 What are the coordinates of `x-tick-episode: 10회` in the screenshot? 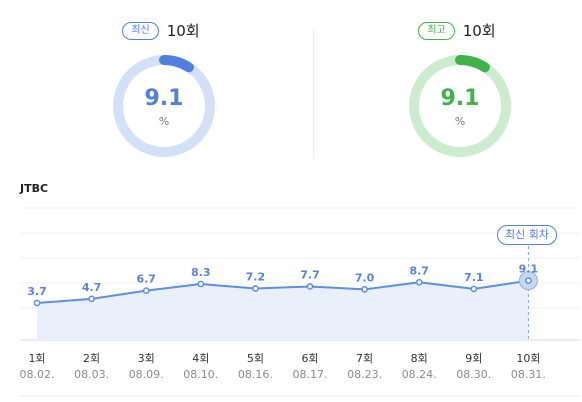 It's located at (528, 358).